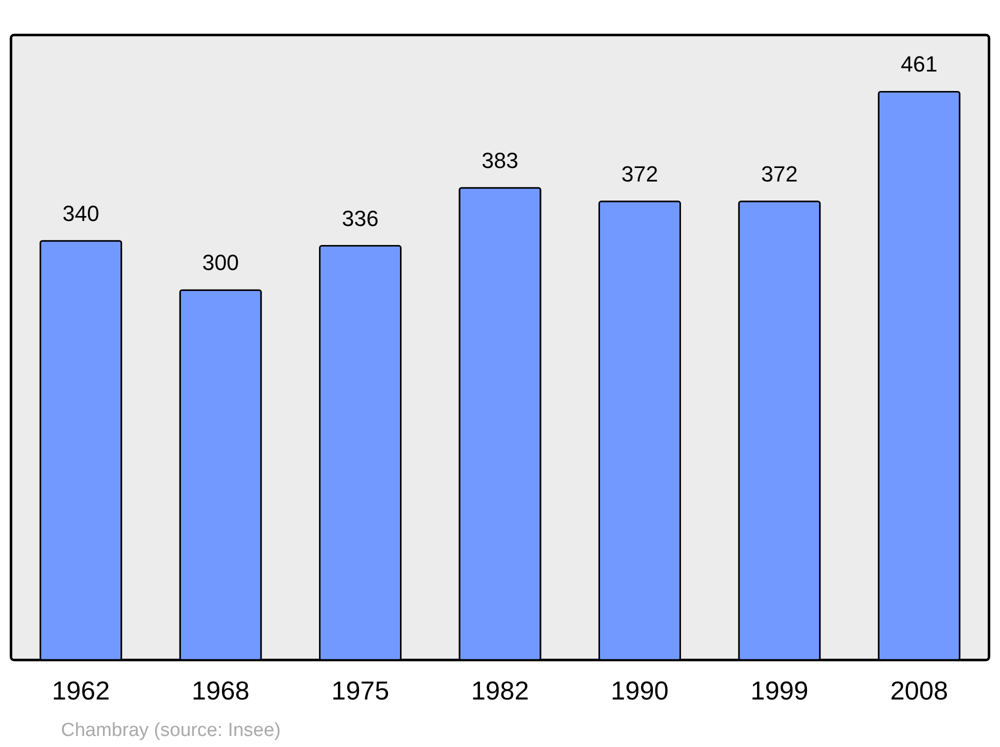 The image size is (1000, 747). I want to click on data-label: 383, so click(500, 160).